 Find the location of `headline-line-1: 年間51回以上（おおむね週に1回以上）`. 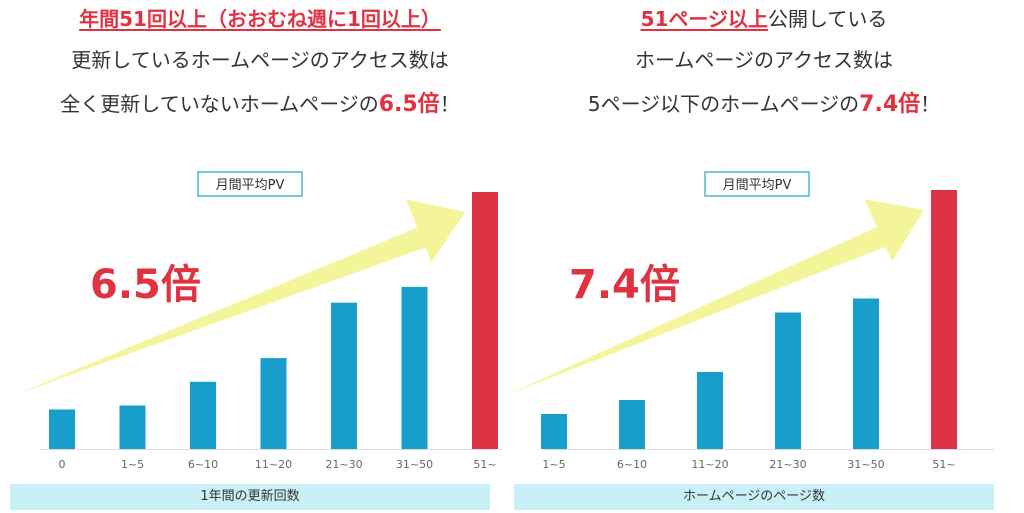

headline-line-1: 年間51回以上（おおむね週に1回以上） is located at coordinates (260, 19).